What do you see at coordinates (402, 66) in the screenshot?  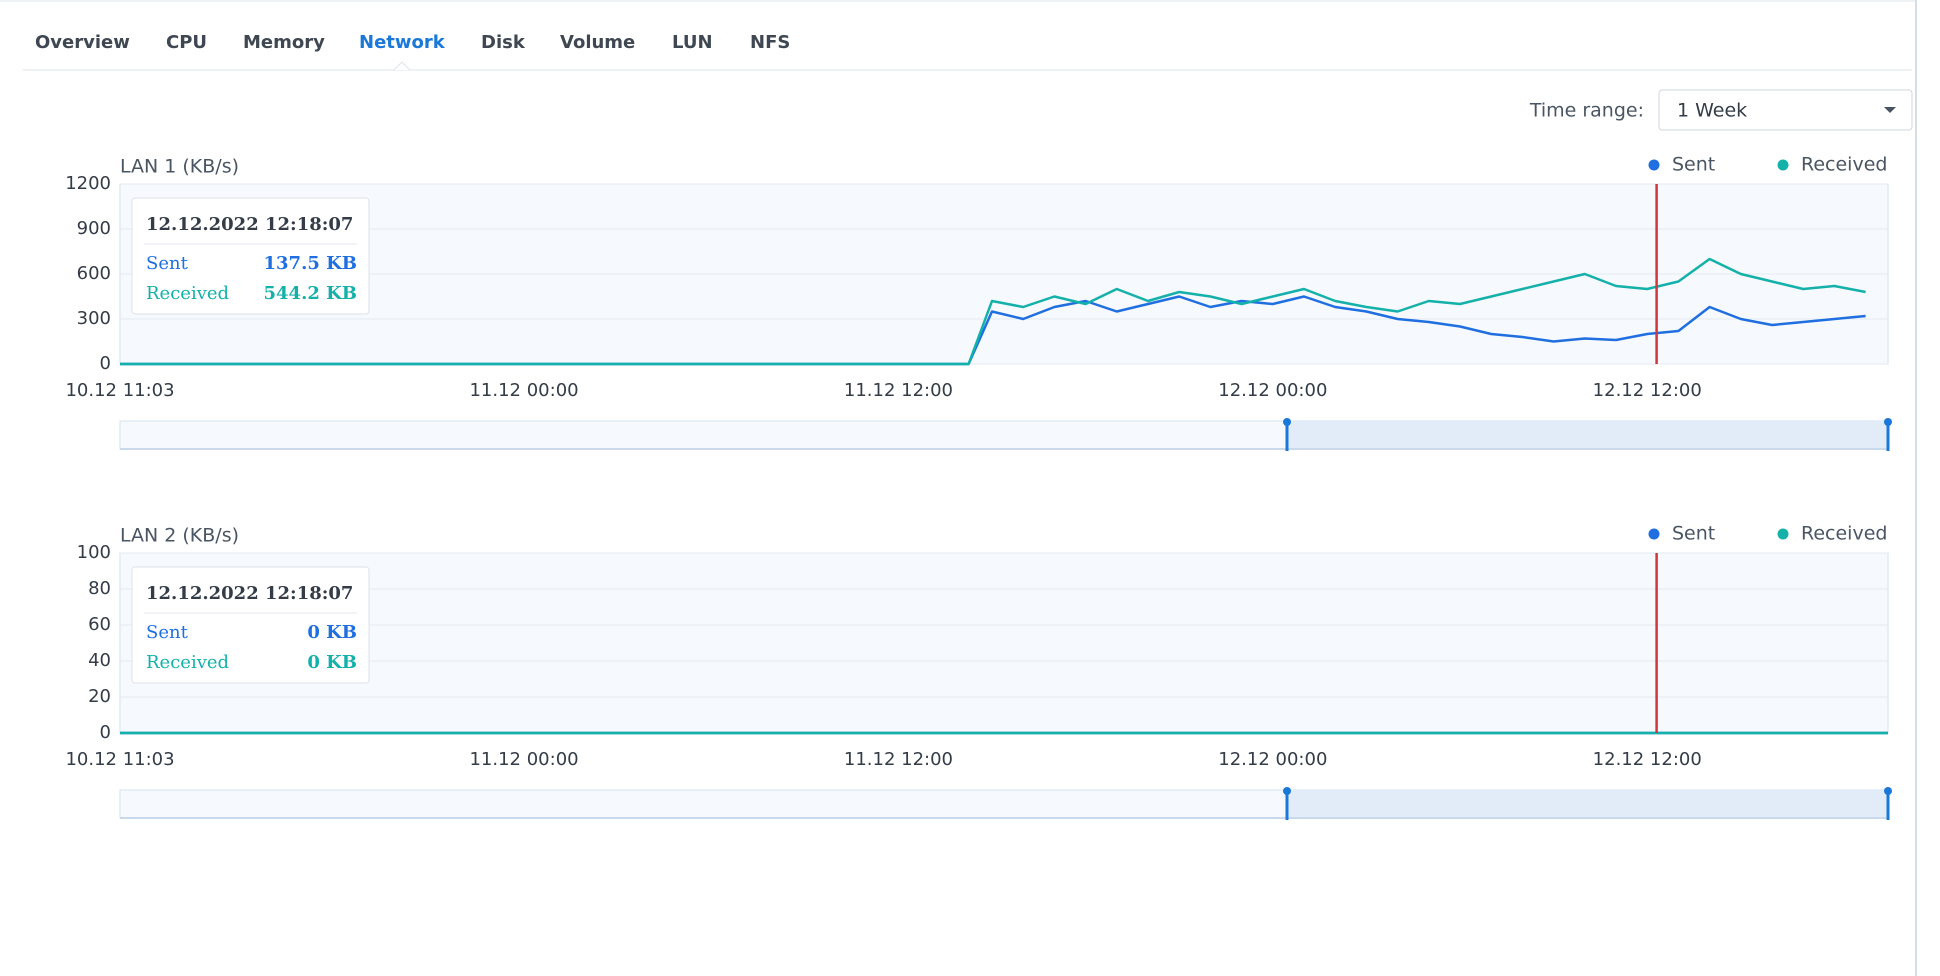 I see `tab-pointer` at bounding box center [402, 66].